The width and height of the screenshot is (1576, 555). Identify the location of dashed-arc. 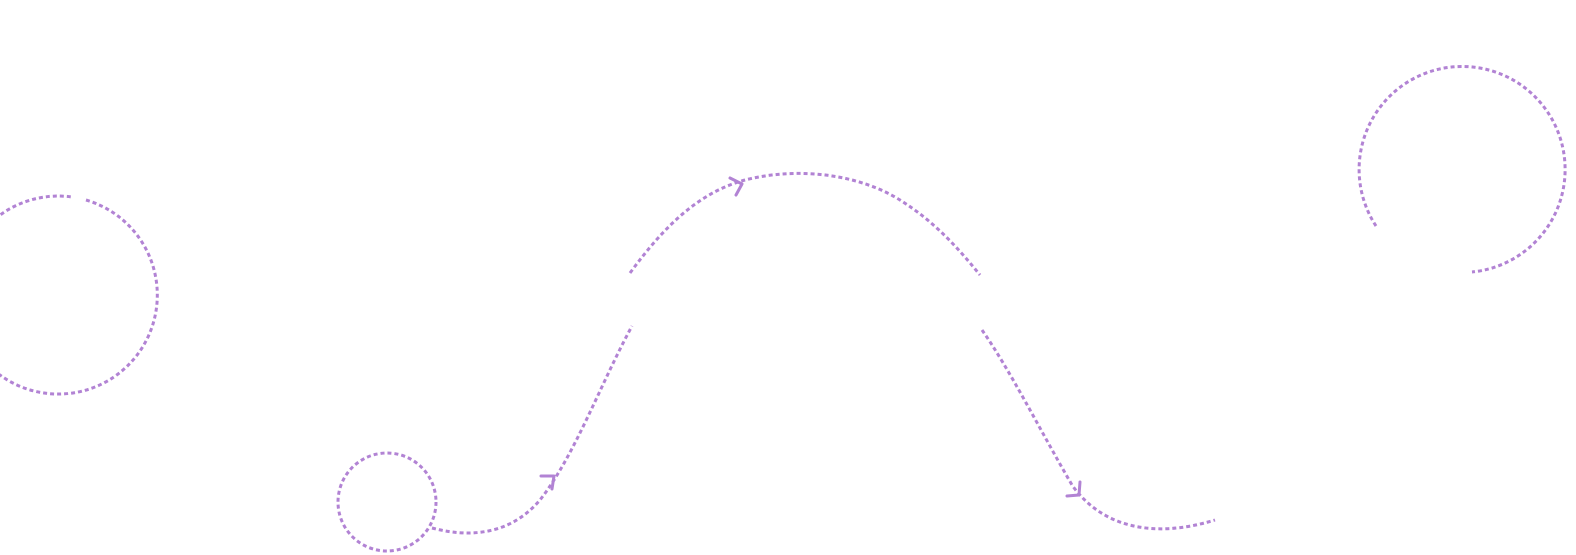
(1462, 169).